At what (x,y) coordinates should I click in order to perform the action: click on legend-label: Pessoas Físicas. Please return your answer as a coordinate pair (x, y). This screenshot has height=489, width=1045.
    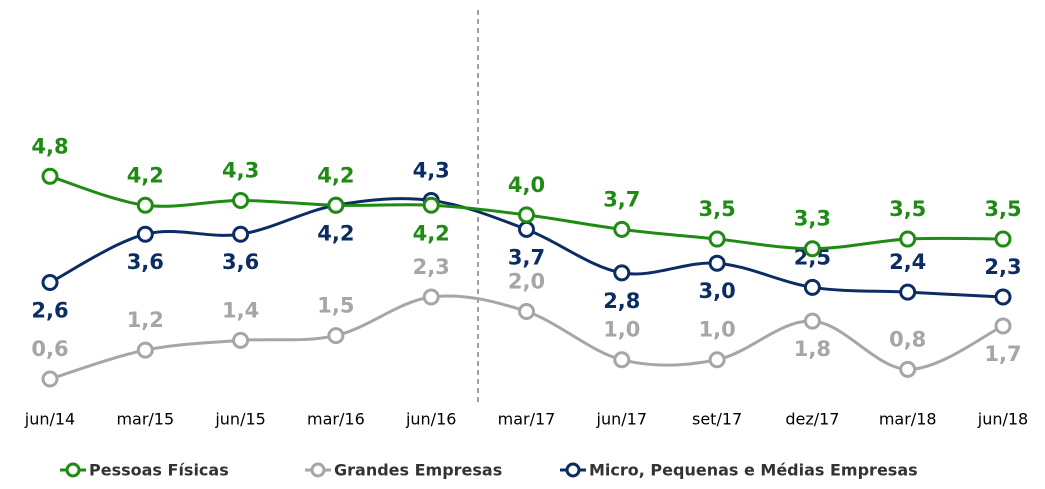
    Looking at the image, I should click on (159, 470).